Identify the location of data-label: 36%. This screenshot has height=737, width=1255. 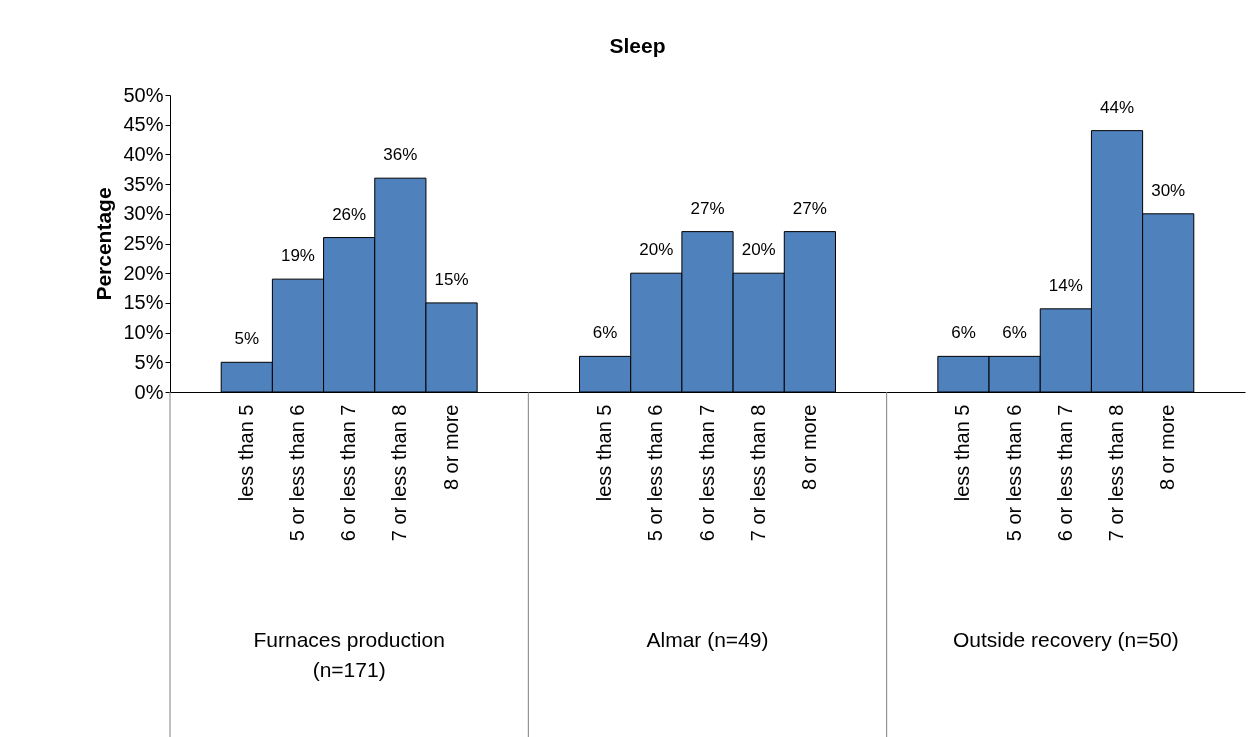
(400, 155).